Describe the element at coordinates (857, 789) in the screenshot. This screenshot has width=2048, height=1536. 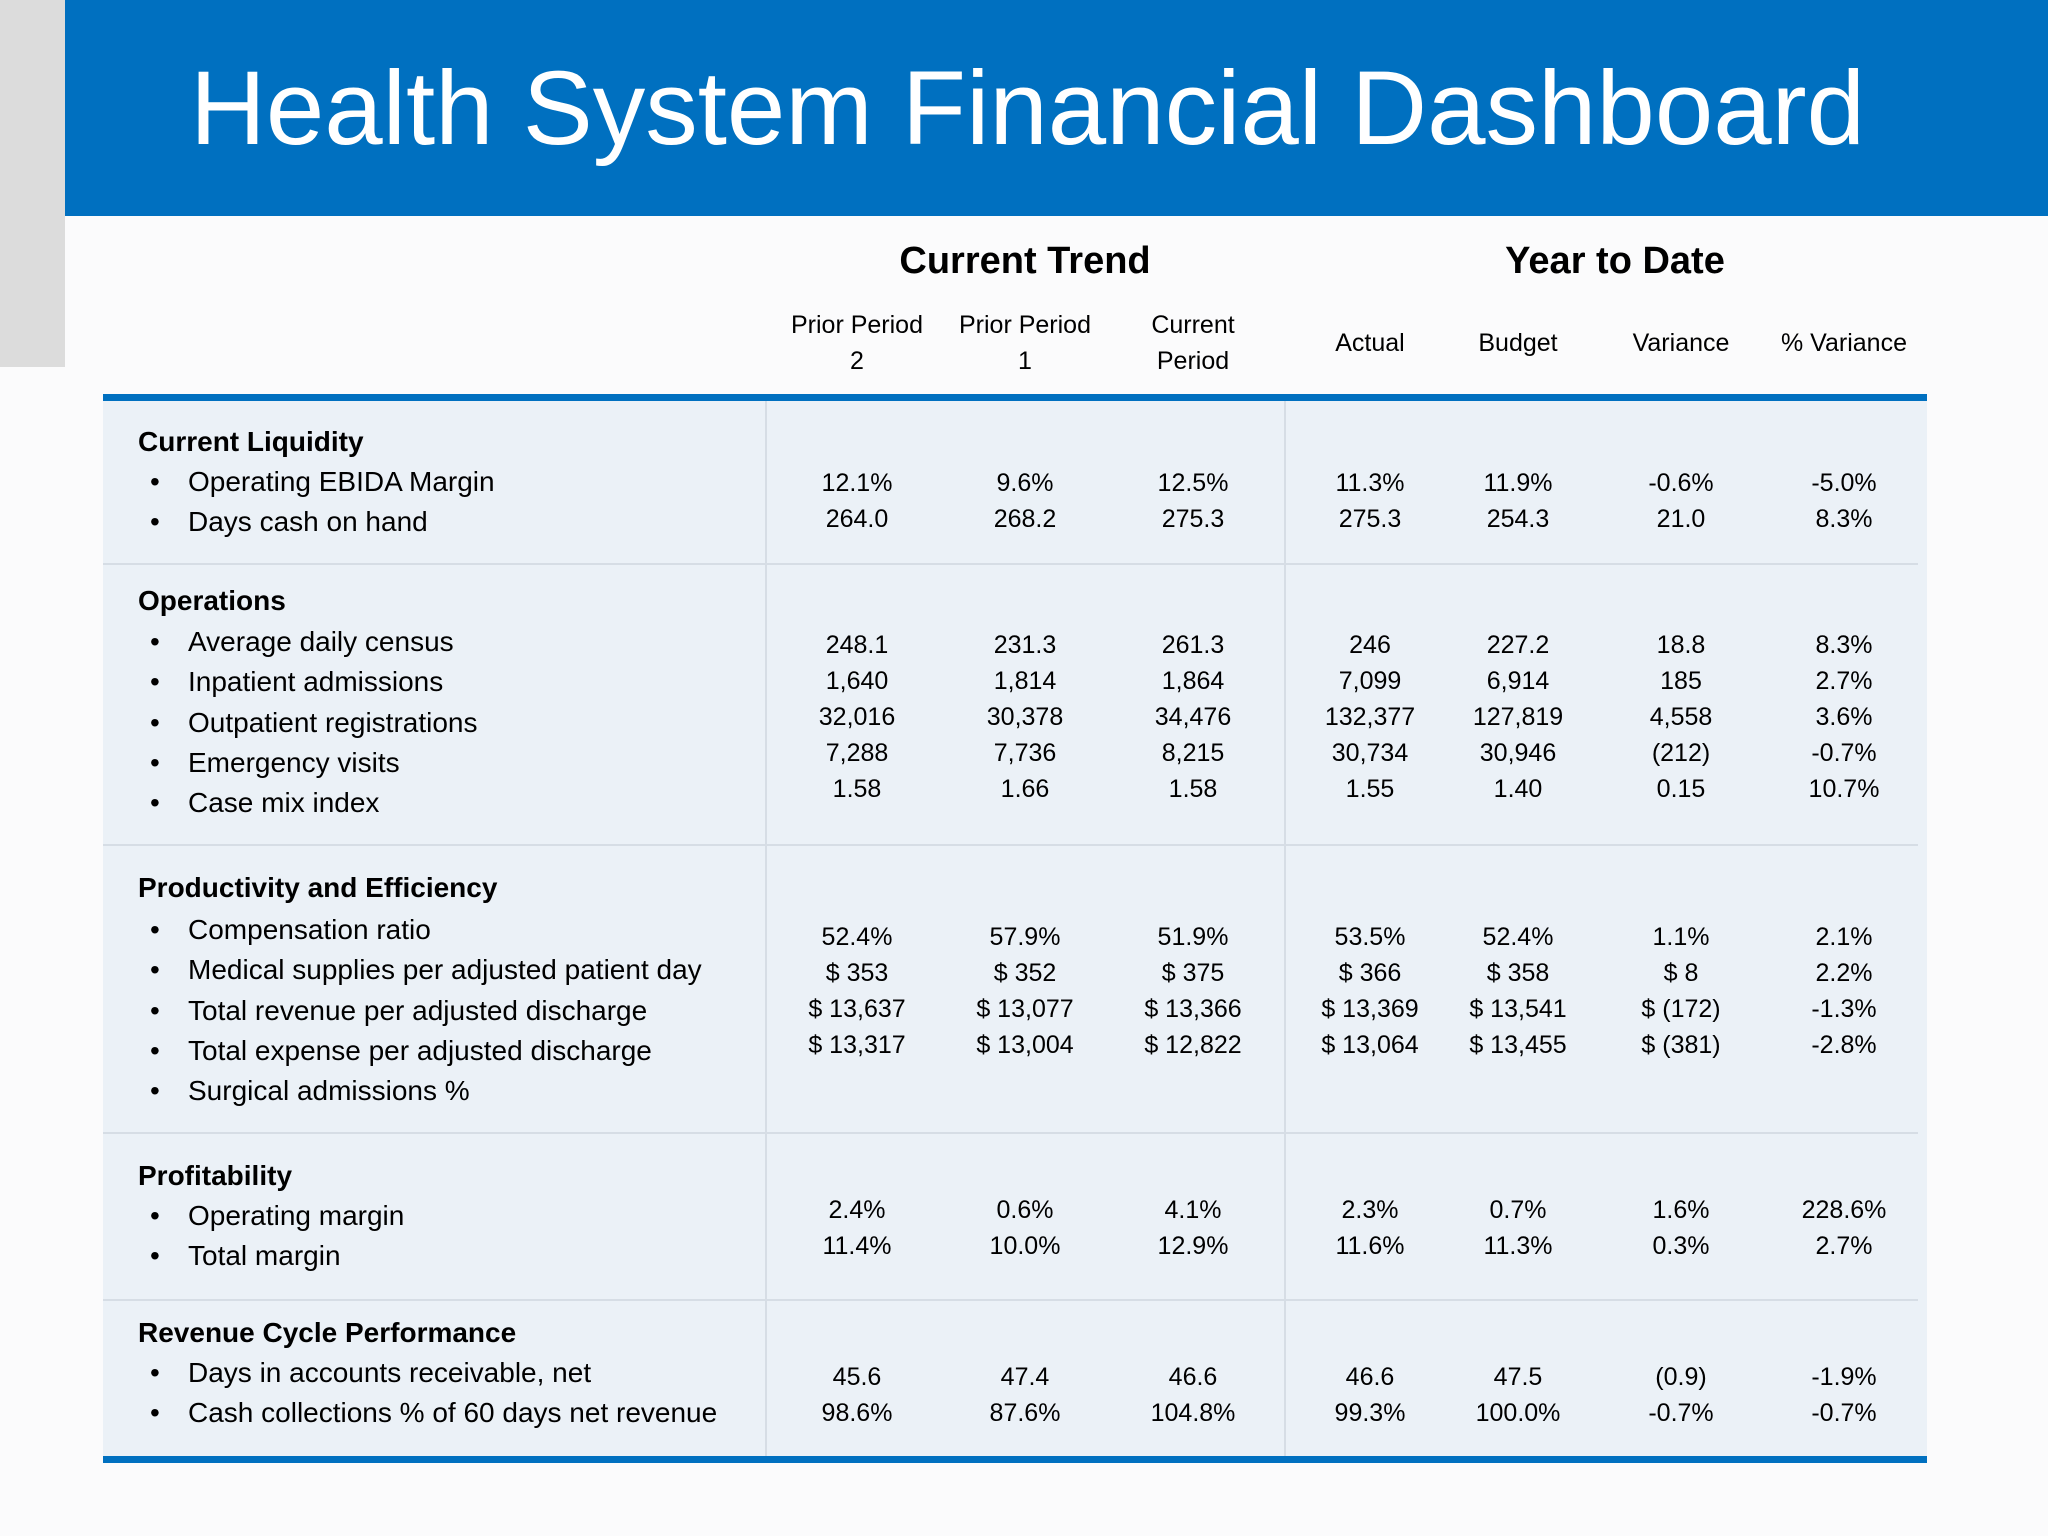
I see `table-cell: 1.58` at that location.